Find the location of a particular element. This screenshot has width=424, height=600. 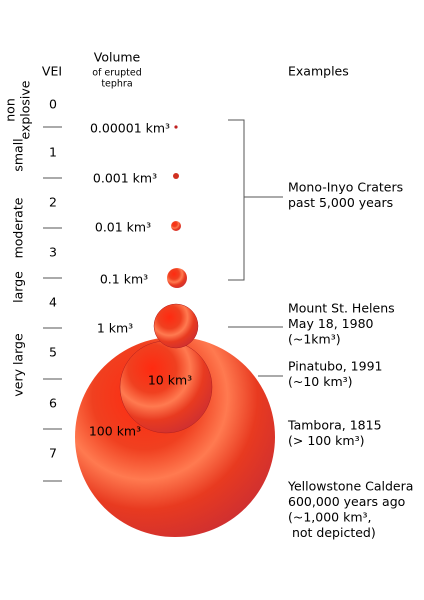

category: moderate is located at coordinates (18, 227).